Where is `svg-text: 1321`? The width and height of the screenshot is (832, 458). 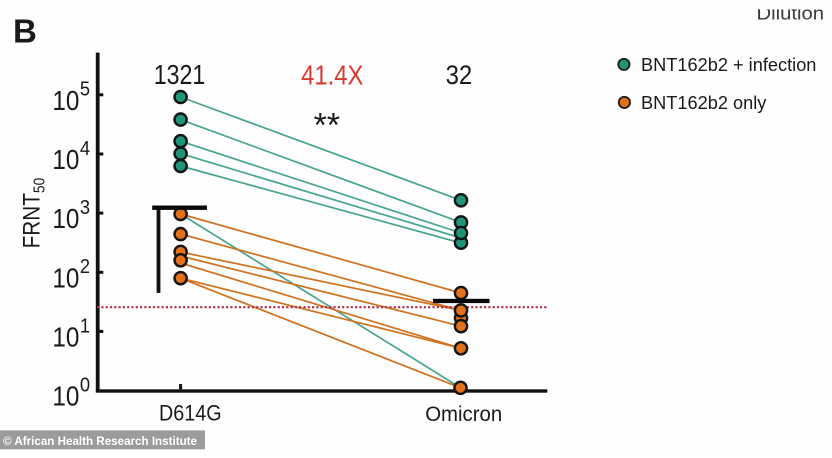 svg-text: 1321 is located at coordinates (180, 74).